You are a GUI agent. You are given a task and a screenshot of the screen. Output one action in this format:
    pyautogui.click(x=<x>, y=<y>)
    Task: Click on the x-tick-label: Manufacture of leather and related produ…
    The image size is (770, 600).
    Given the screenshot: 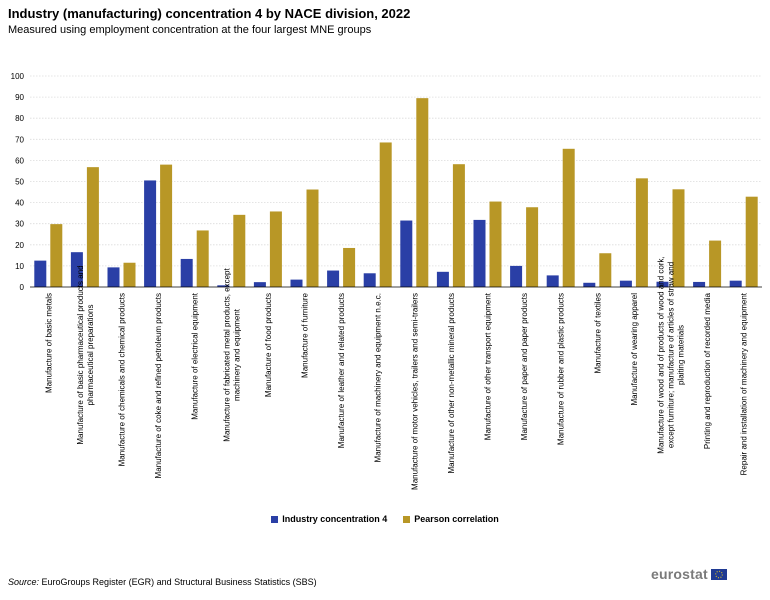 What is the action you would take?
    pyautogui.click(x=341, y=370)
    